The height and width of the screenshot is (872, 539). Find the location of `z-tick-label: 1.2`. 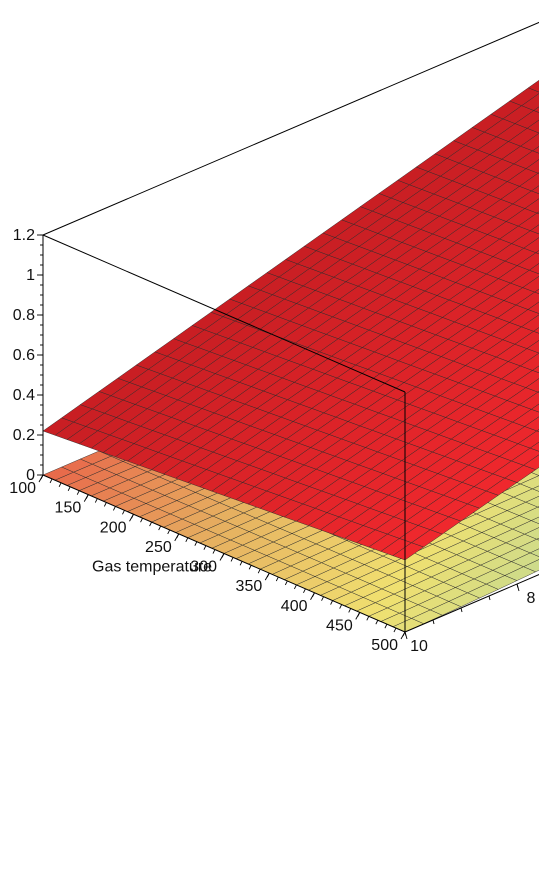

z-tick-label: 1.2 is located at coordinates (24, 235).